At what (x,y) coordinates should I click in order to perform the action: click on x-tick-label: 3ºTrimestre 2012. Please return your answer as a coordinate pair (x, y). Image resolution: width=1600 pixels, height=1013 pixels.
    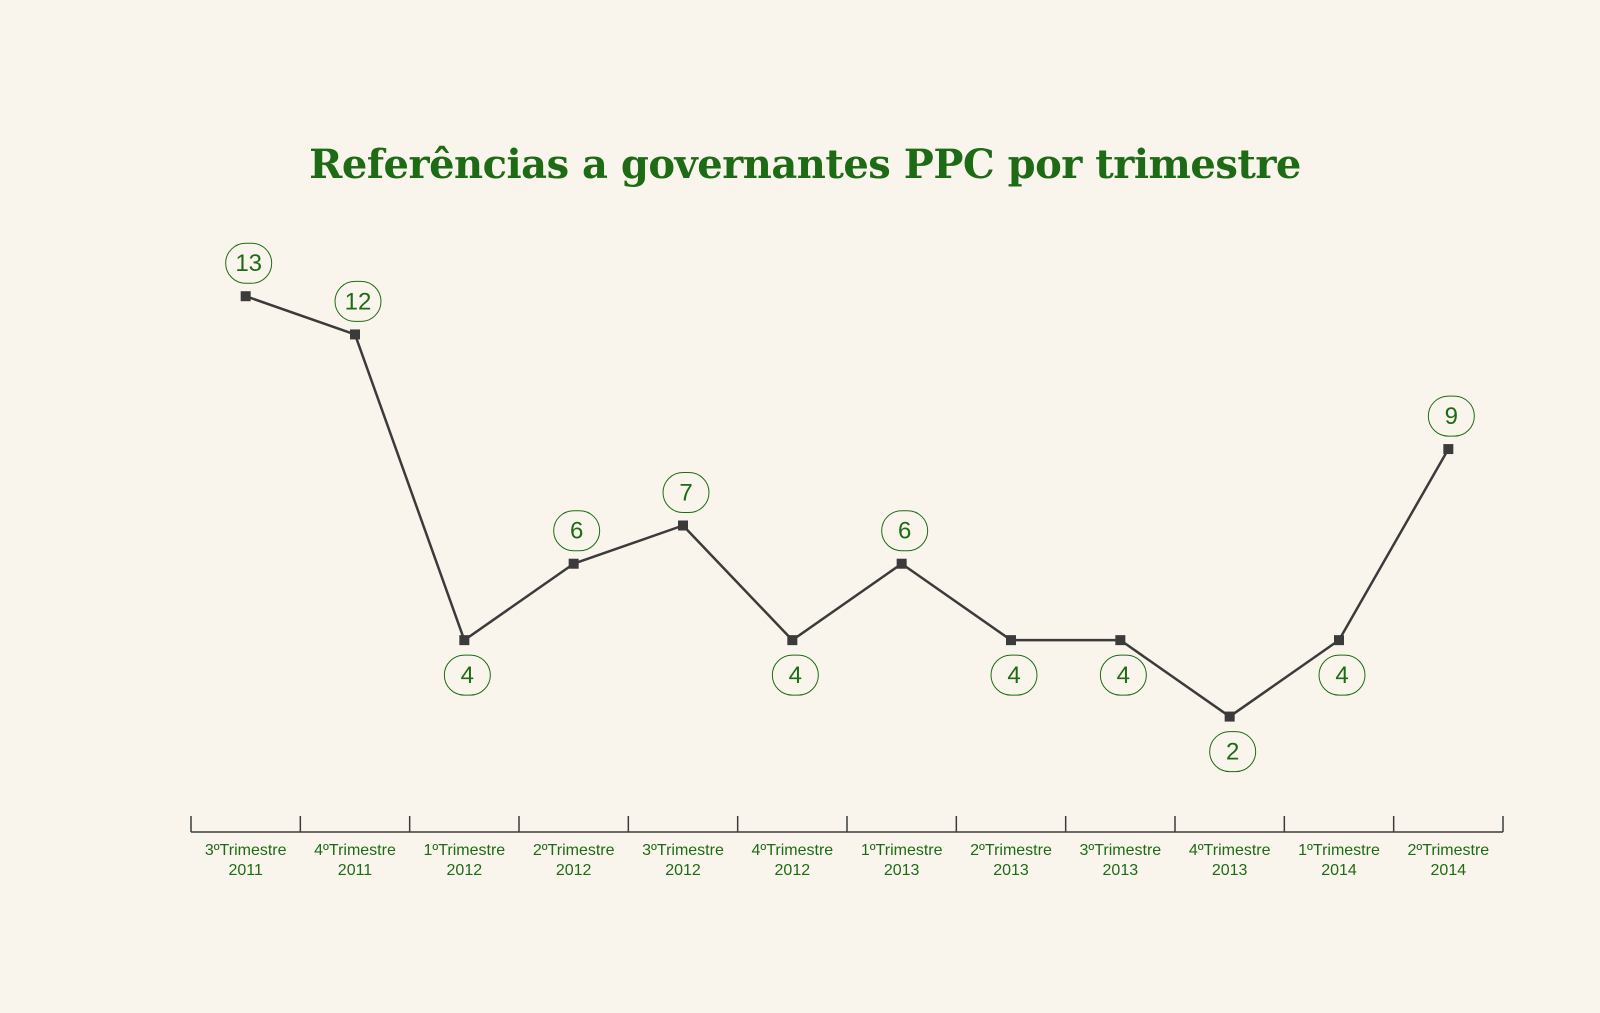
    Looking at the image, I should click on (683, 860).